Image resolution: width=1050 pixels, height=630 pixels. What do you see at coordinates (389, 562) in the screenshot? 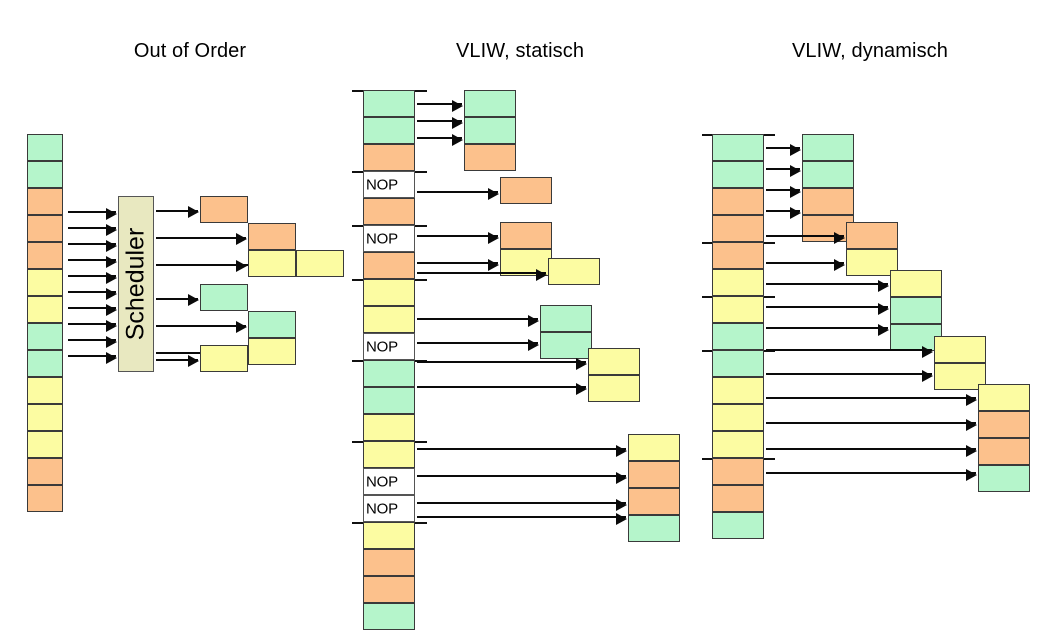
I see `instruction-18-vliw-statisch` at bounding box center [389, 562].